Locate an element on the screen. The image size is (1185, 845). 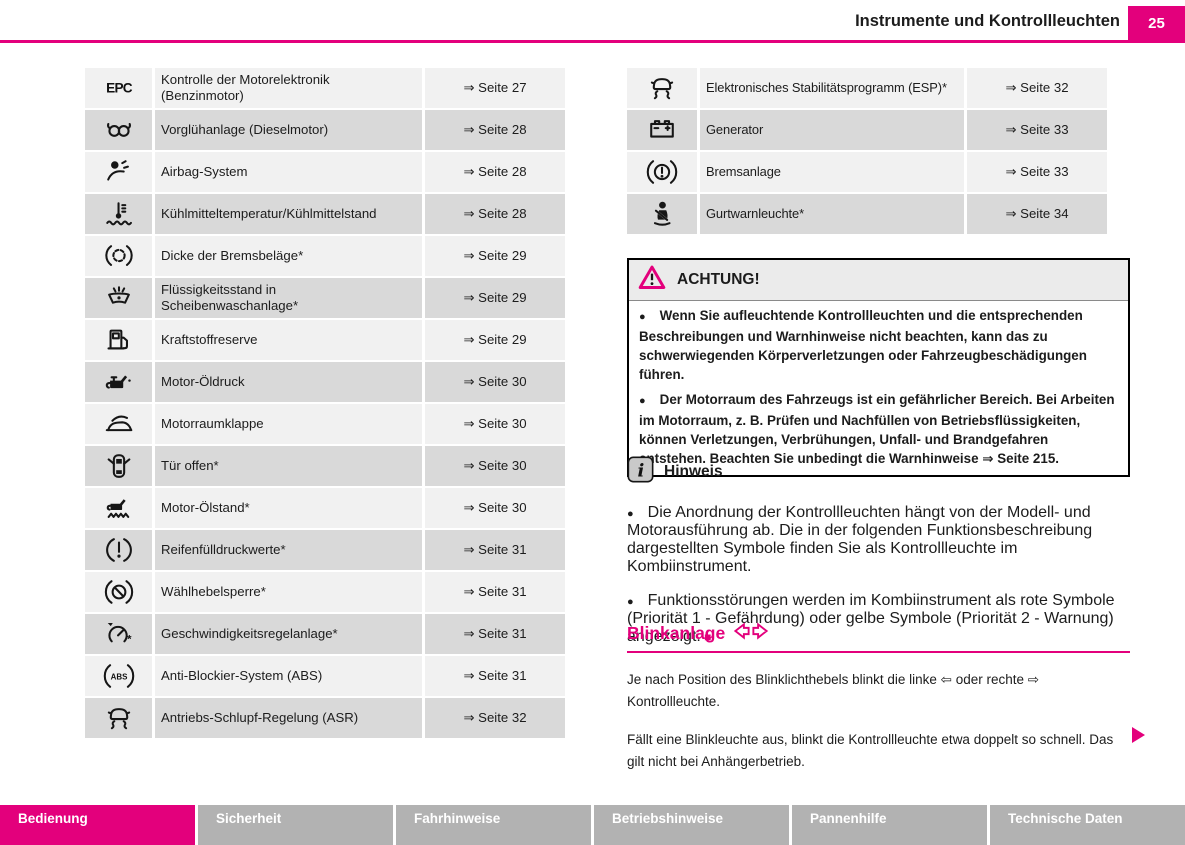
note-header: i Hinweis is located at coordinates (879, 472).